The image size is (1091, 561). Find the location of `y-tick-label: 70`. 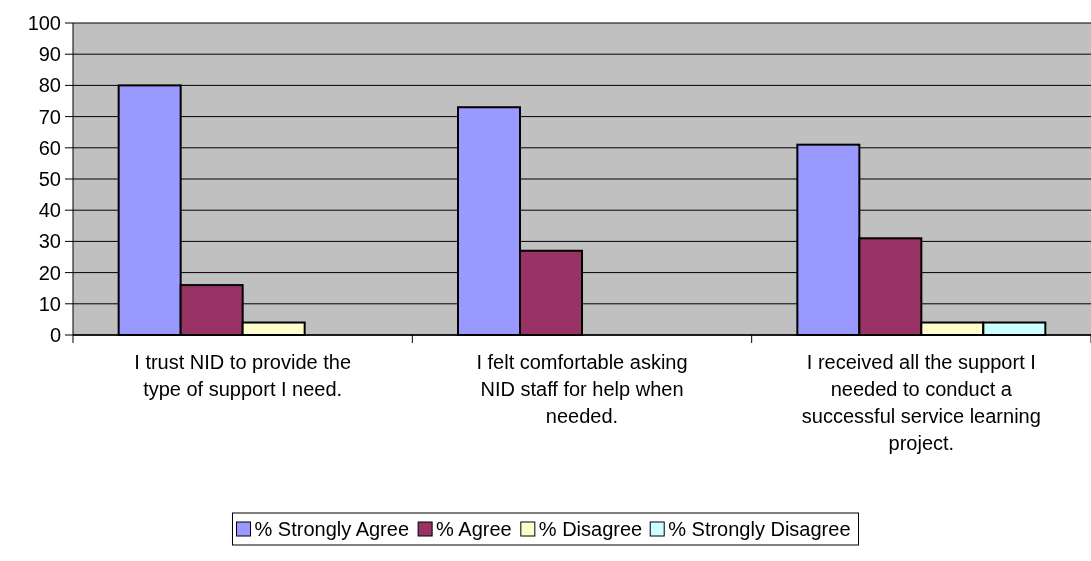

y-tick-label: 70 is located at coordinates (49, 116).